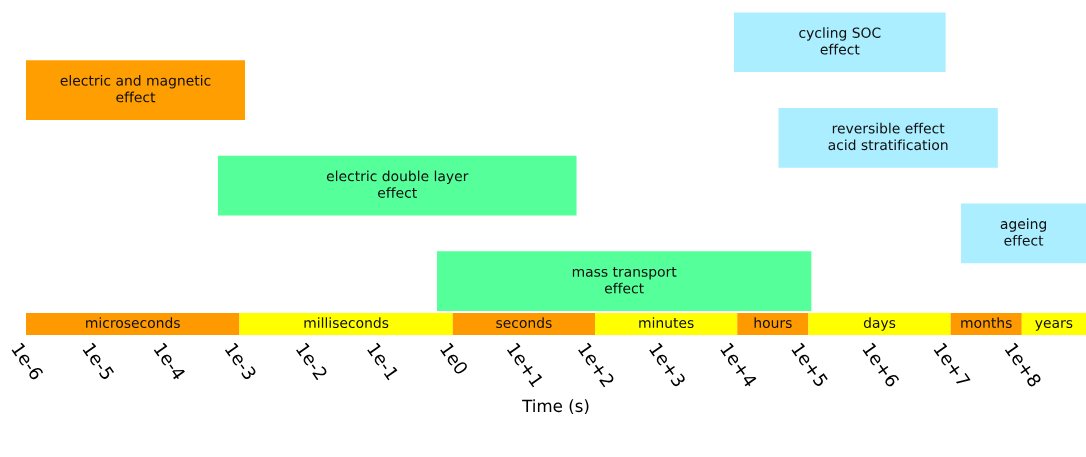  I want to click on data-label: electric and magnetic effect, so click(135, 89).